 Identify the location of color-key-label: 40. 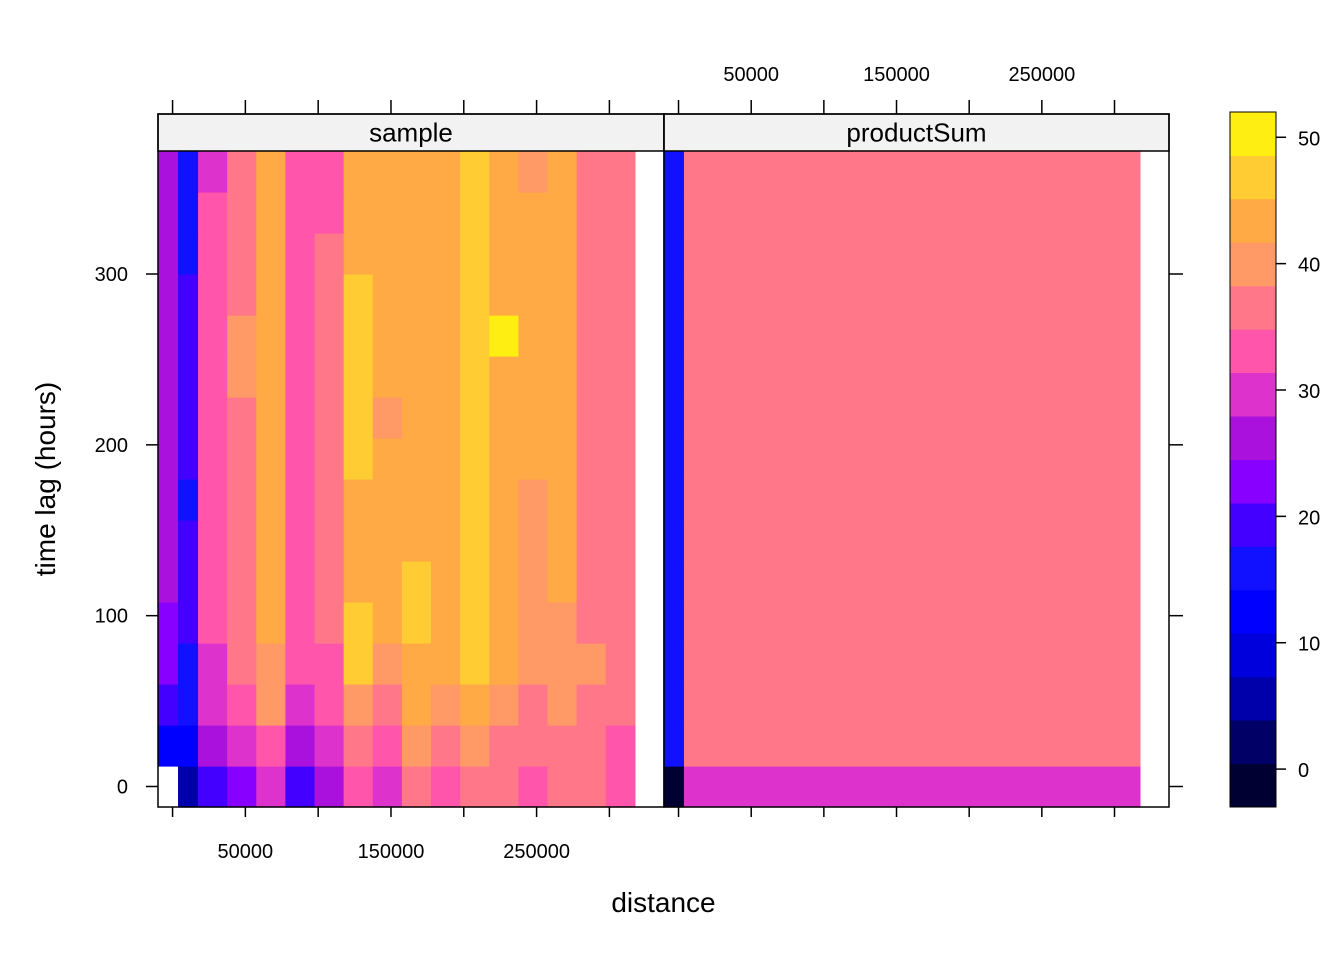
(1309, 266).